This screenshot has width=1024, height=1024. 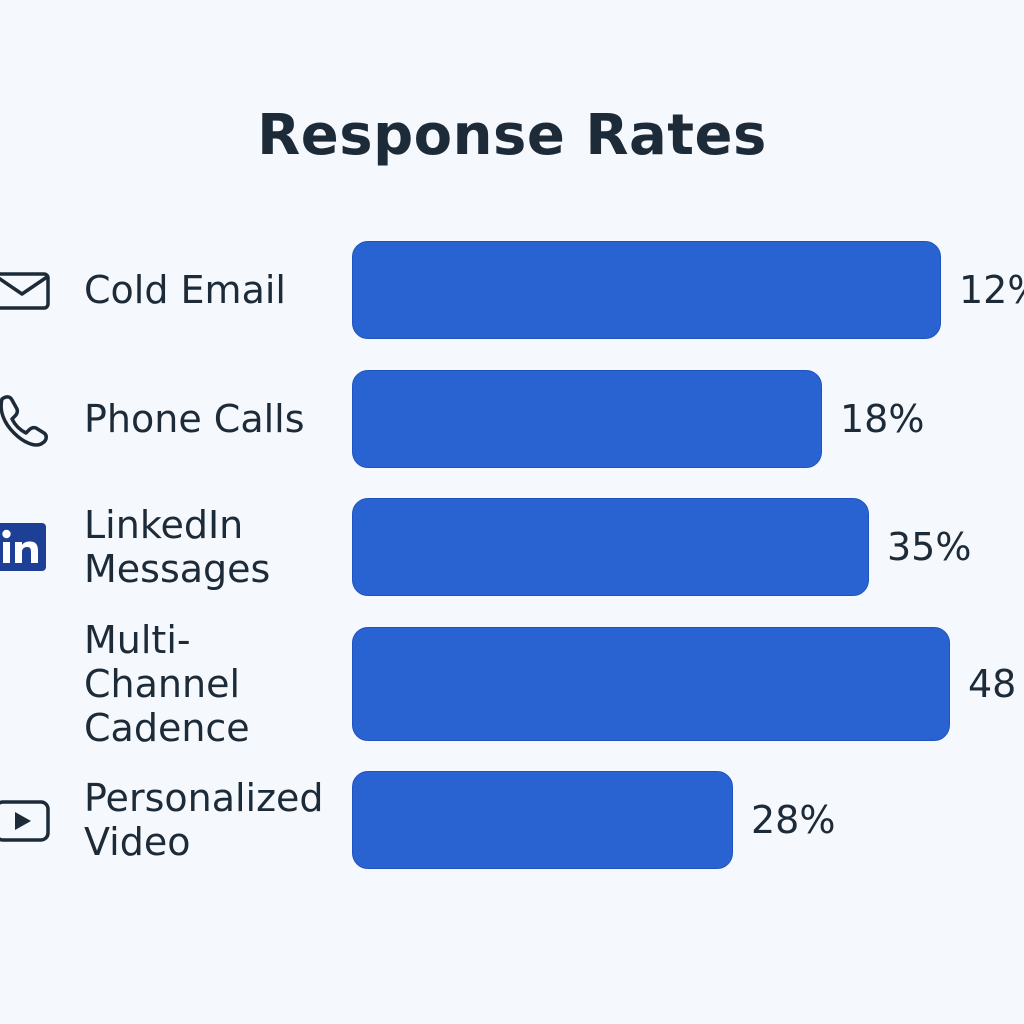 I want to click on category-label: Phone Calls, so click(x=194, y=419).